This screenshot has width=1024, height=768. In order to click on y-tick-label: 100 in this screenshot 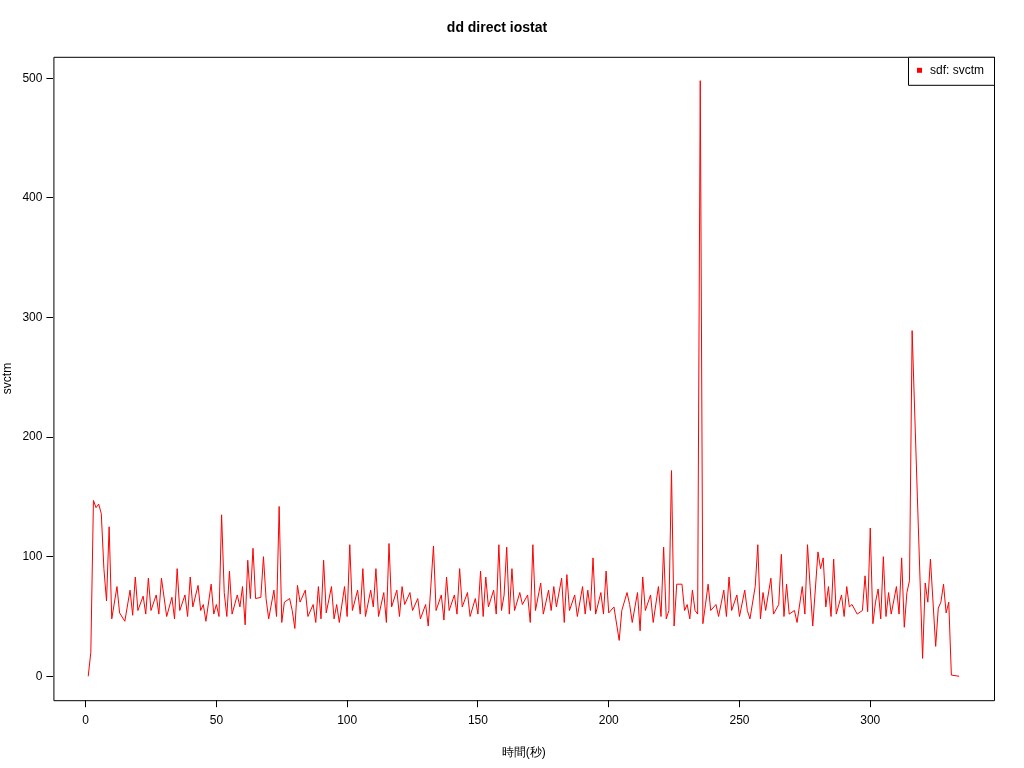, I will do `click(32, 556)`.